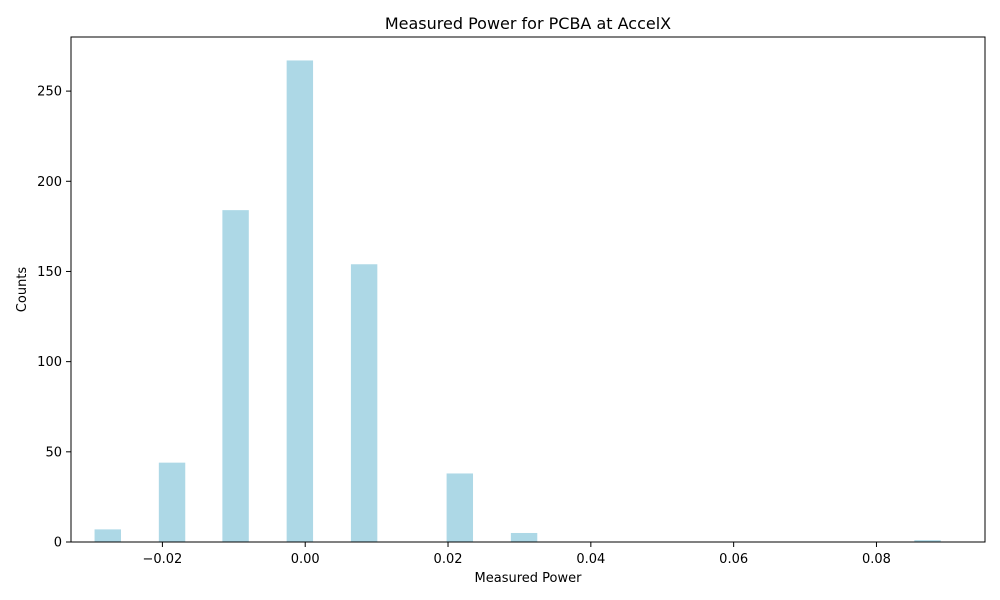 Image resolution: width=1000 pixels, height=600 pixels. I want to click on chart-title: Measured Power for PCBA at AccelX, so click(528, 23).